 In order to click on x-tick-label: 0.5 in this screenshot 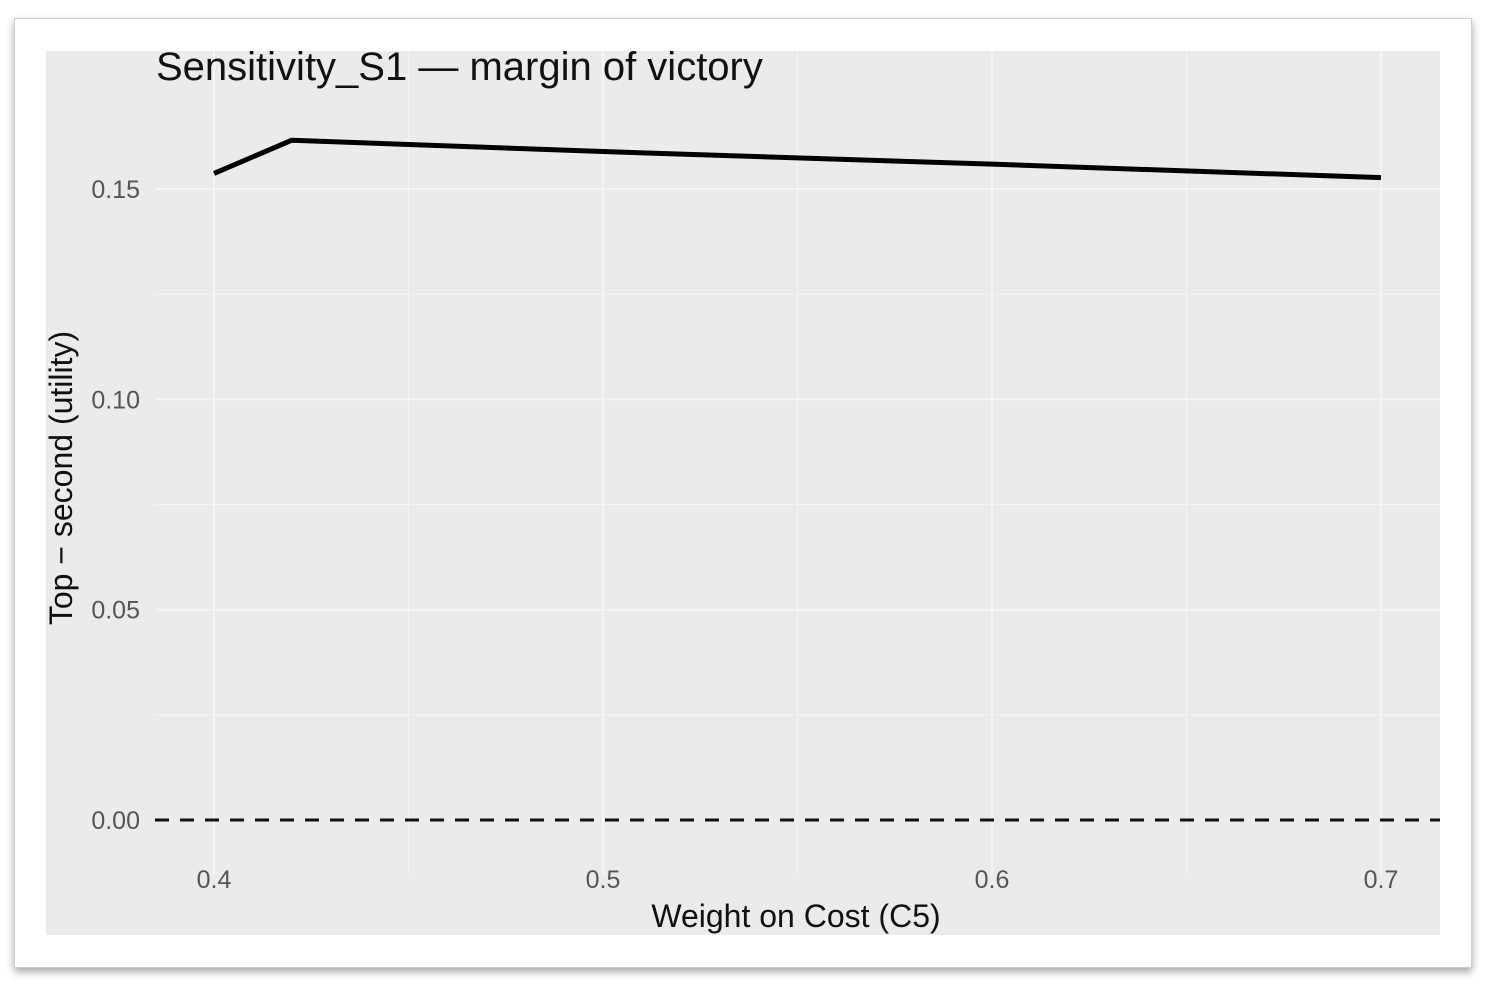, I will do `click(603, 880)`.